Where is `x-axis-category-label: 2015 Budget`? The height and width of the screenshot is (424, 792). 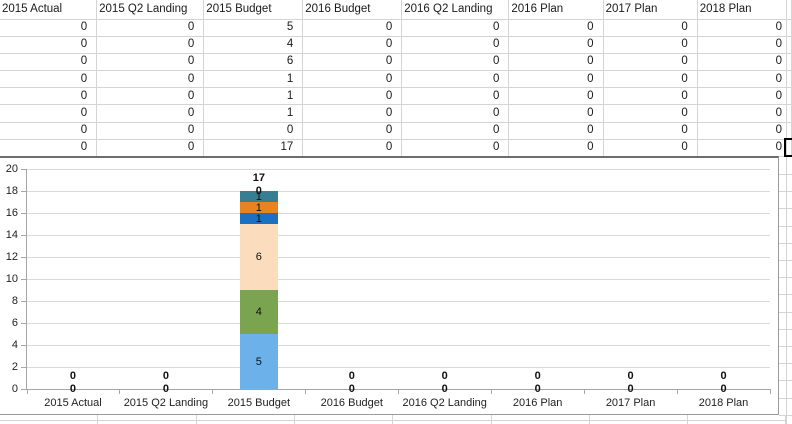
x-axis-category-label: 2015 Budget is located at coordinates (259, 403).